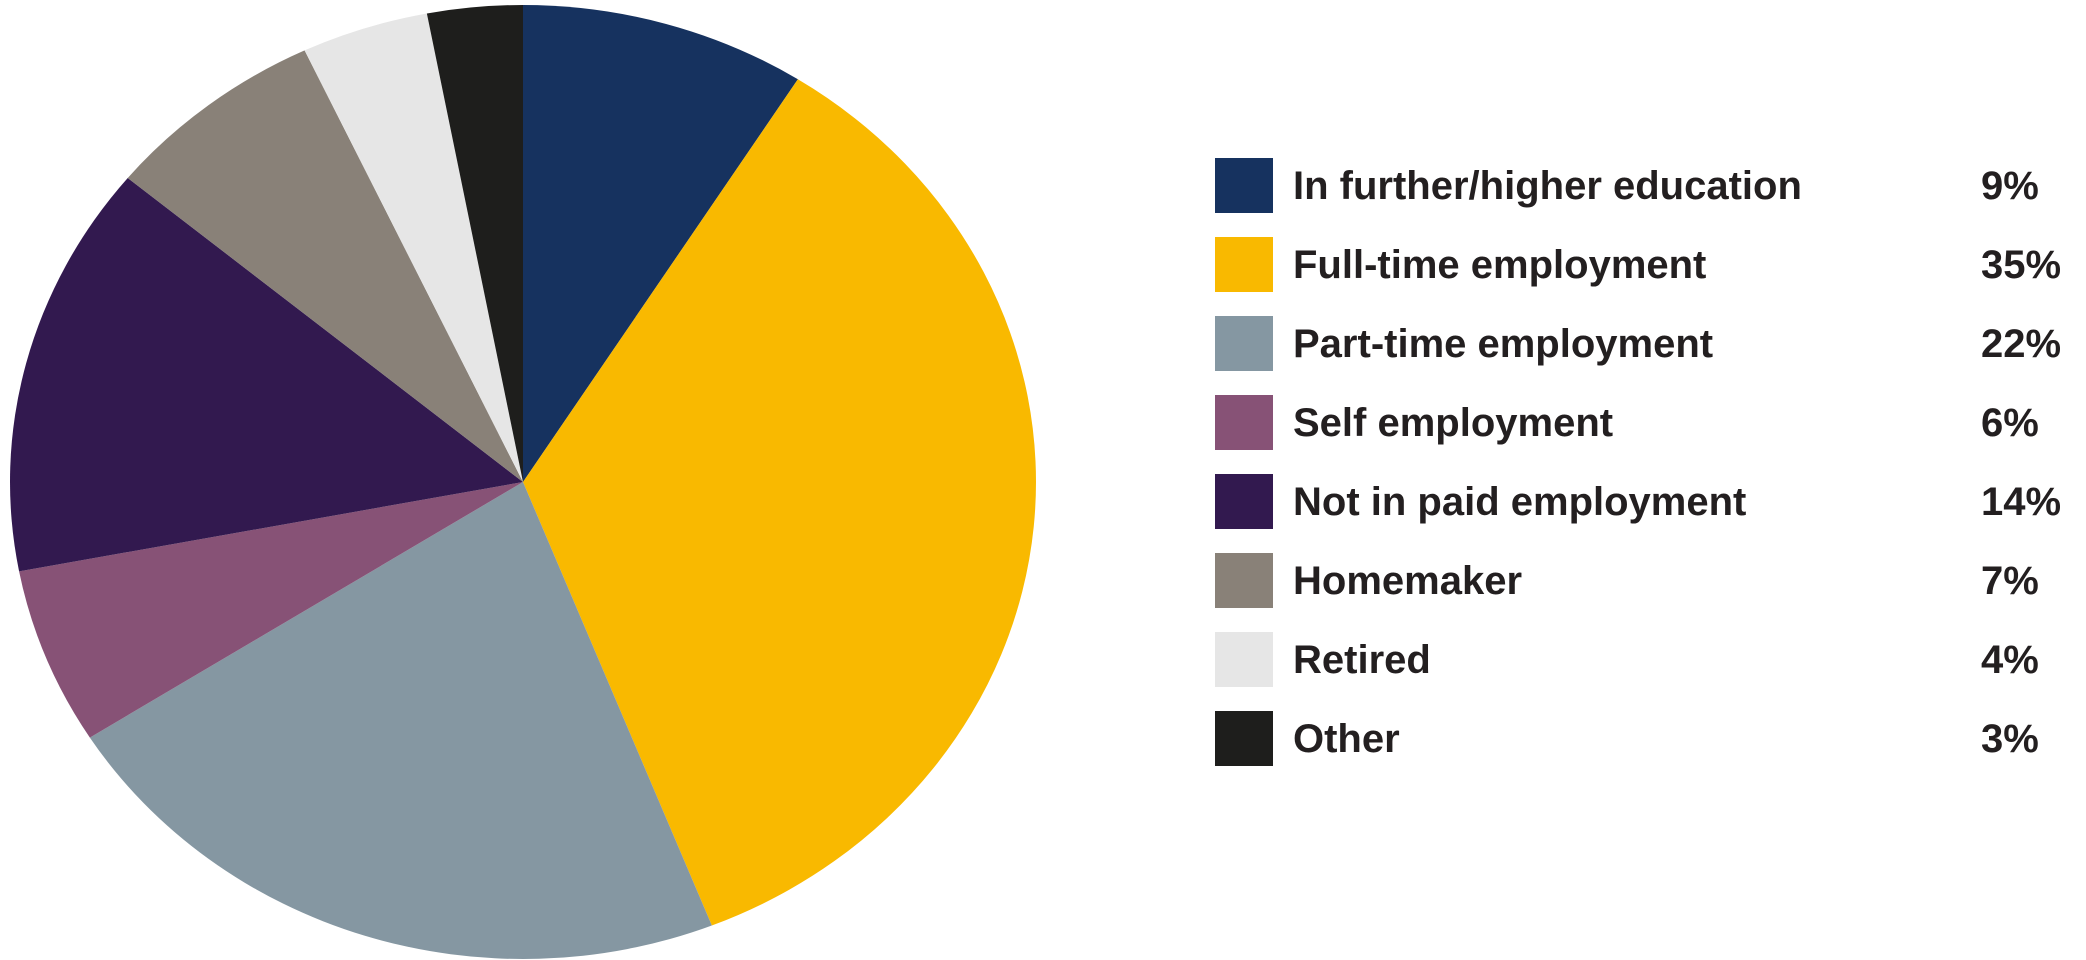 This screenshot has width=2086, height=960. I want to click on legend-item: Full-time employment 35%, so click(1645, 274).